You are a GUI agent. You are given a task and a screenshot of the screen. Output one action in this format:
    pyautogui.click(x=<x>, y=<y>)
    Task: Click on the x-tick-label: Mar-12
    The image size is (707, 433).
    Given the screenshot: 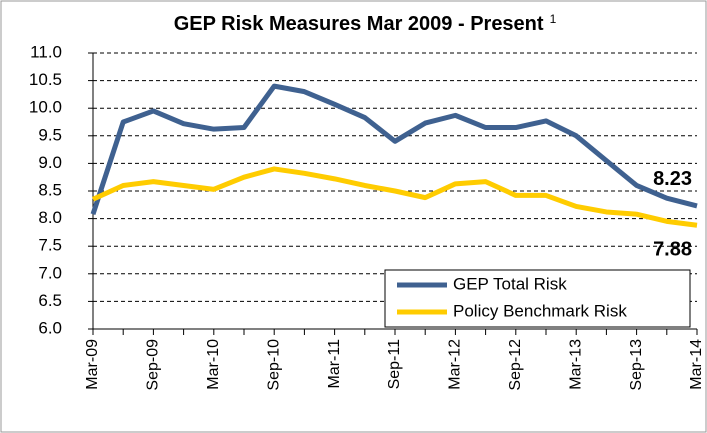 What is the action you would take?
    pyautogui.click(x=455, y=364)
    